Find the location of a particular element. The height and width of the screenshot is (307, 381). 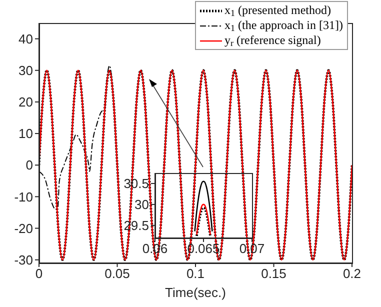

y-tick-label: 0 is located at coordinates (29, 165).